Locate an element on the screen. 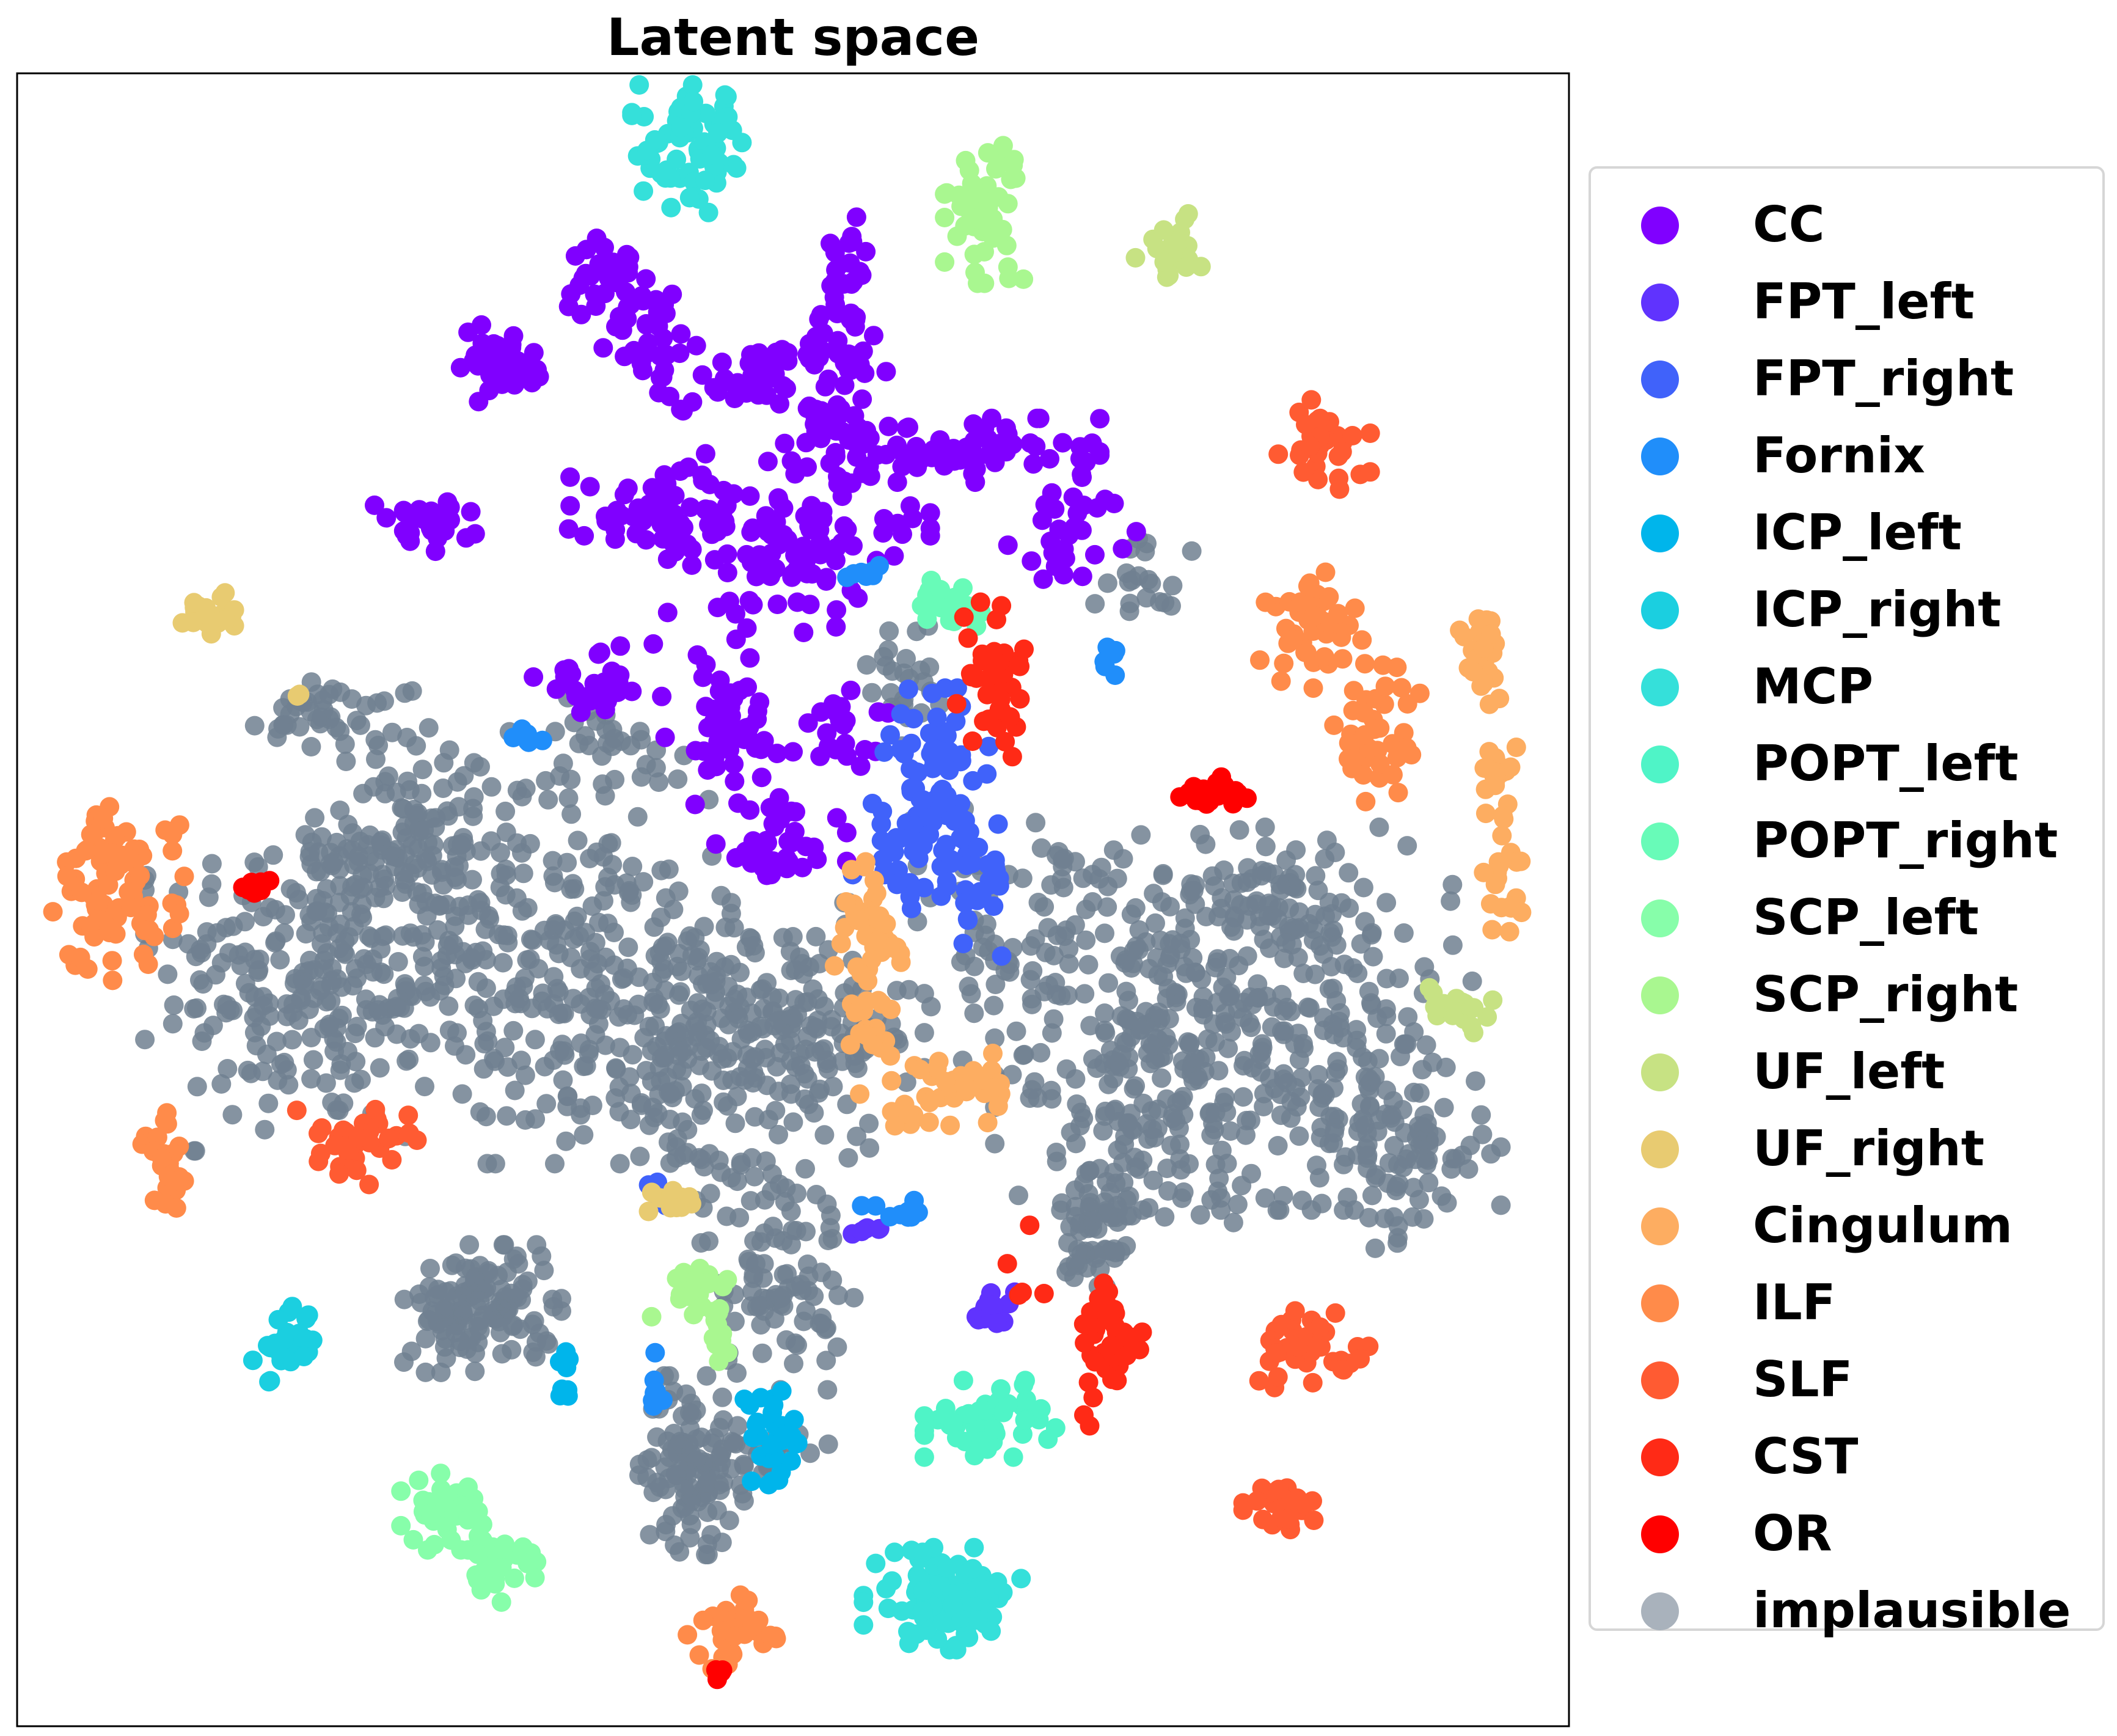 This screenshot has height=1736, width=2117. legend-item: ILF is located at coordinates (1846, 1303).